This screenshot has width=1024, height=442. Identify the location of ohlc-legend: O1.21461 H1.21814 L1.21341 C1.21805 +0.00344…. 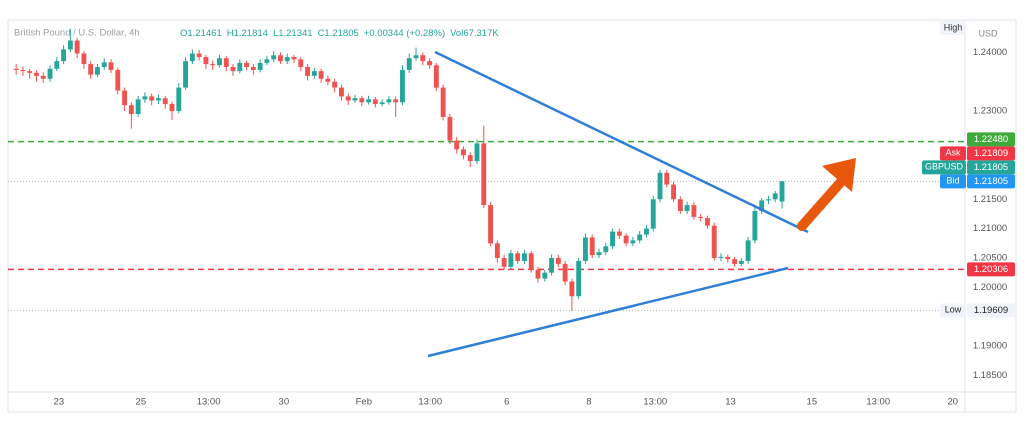
(339, 33).